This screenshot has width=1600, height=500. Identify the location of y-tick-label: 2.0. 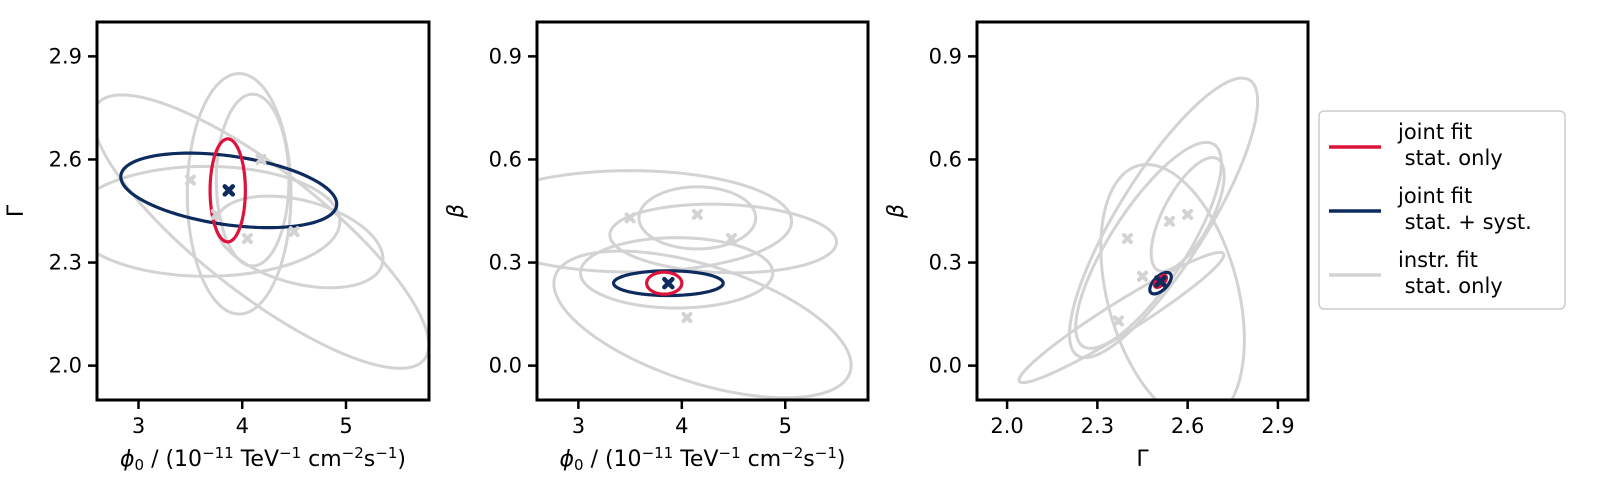
(65, 366).